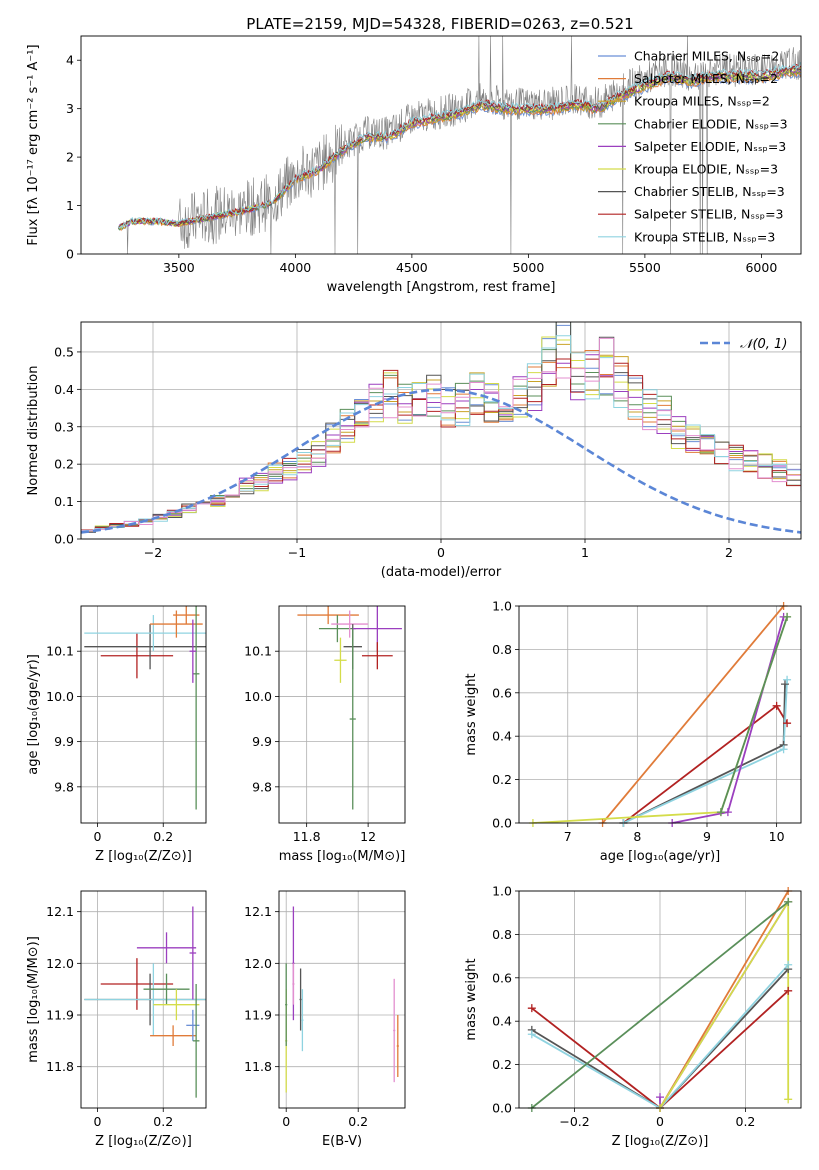  What do you see at coordinates (70, 157) in the screenshot?
I see `y-tick-label: 2` at bounding box center [70, 157].